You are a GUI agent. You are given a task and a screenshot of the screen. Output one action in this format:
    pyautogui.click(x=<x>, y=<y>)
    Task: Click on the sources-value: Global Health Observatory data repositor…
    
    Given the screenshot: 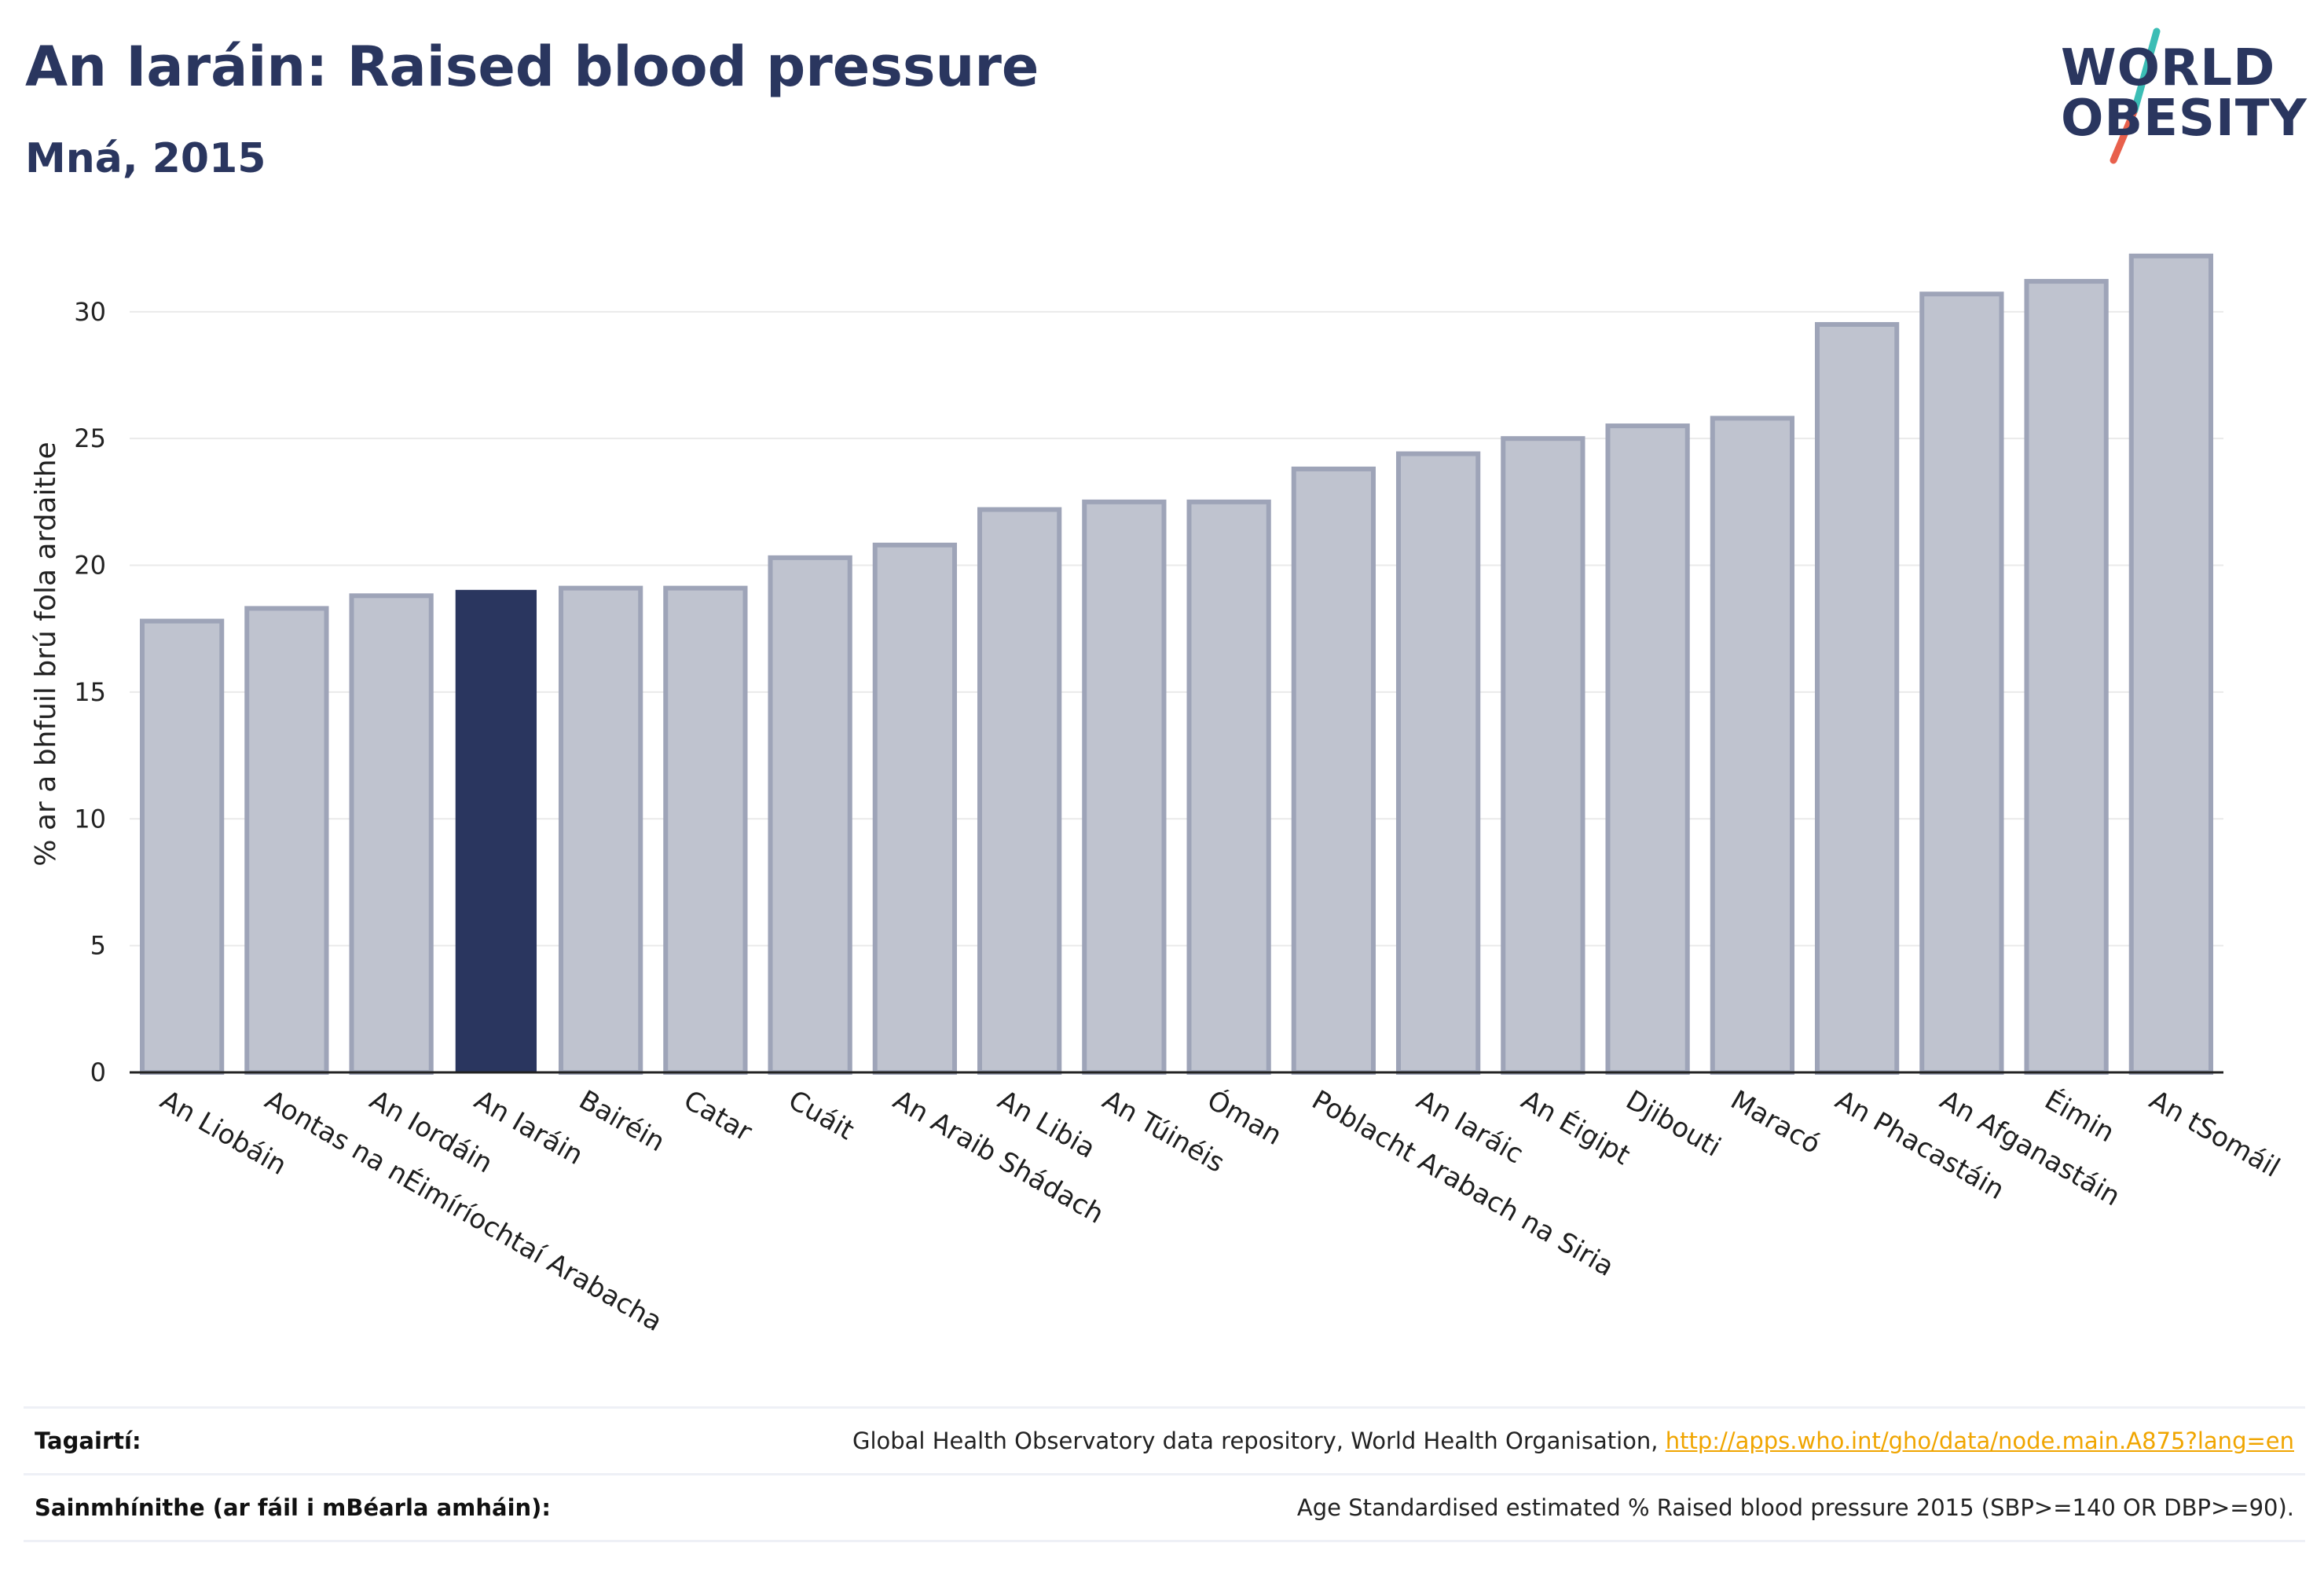 What is the action you would take?
    pyautogui.click(x=1578, y=1441)
    